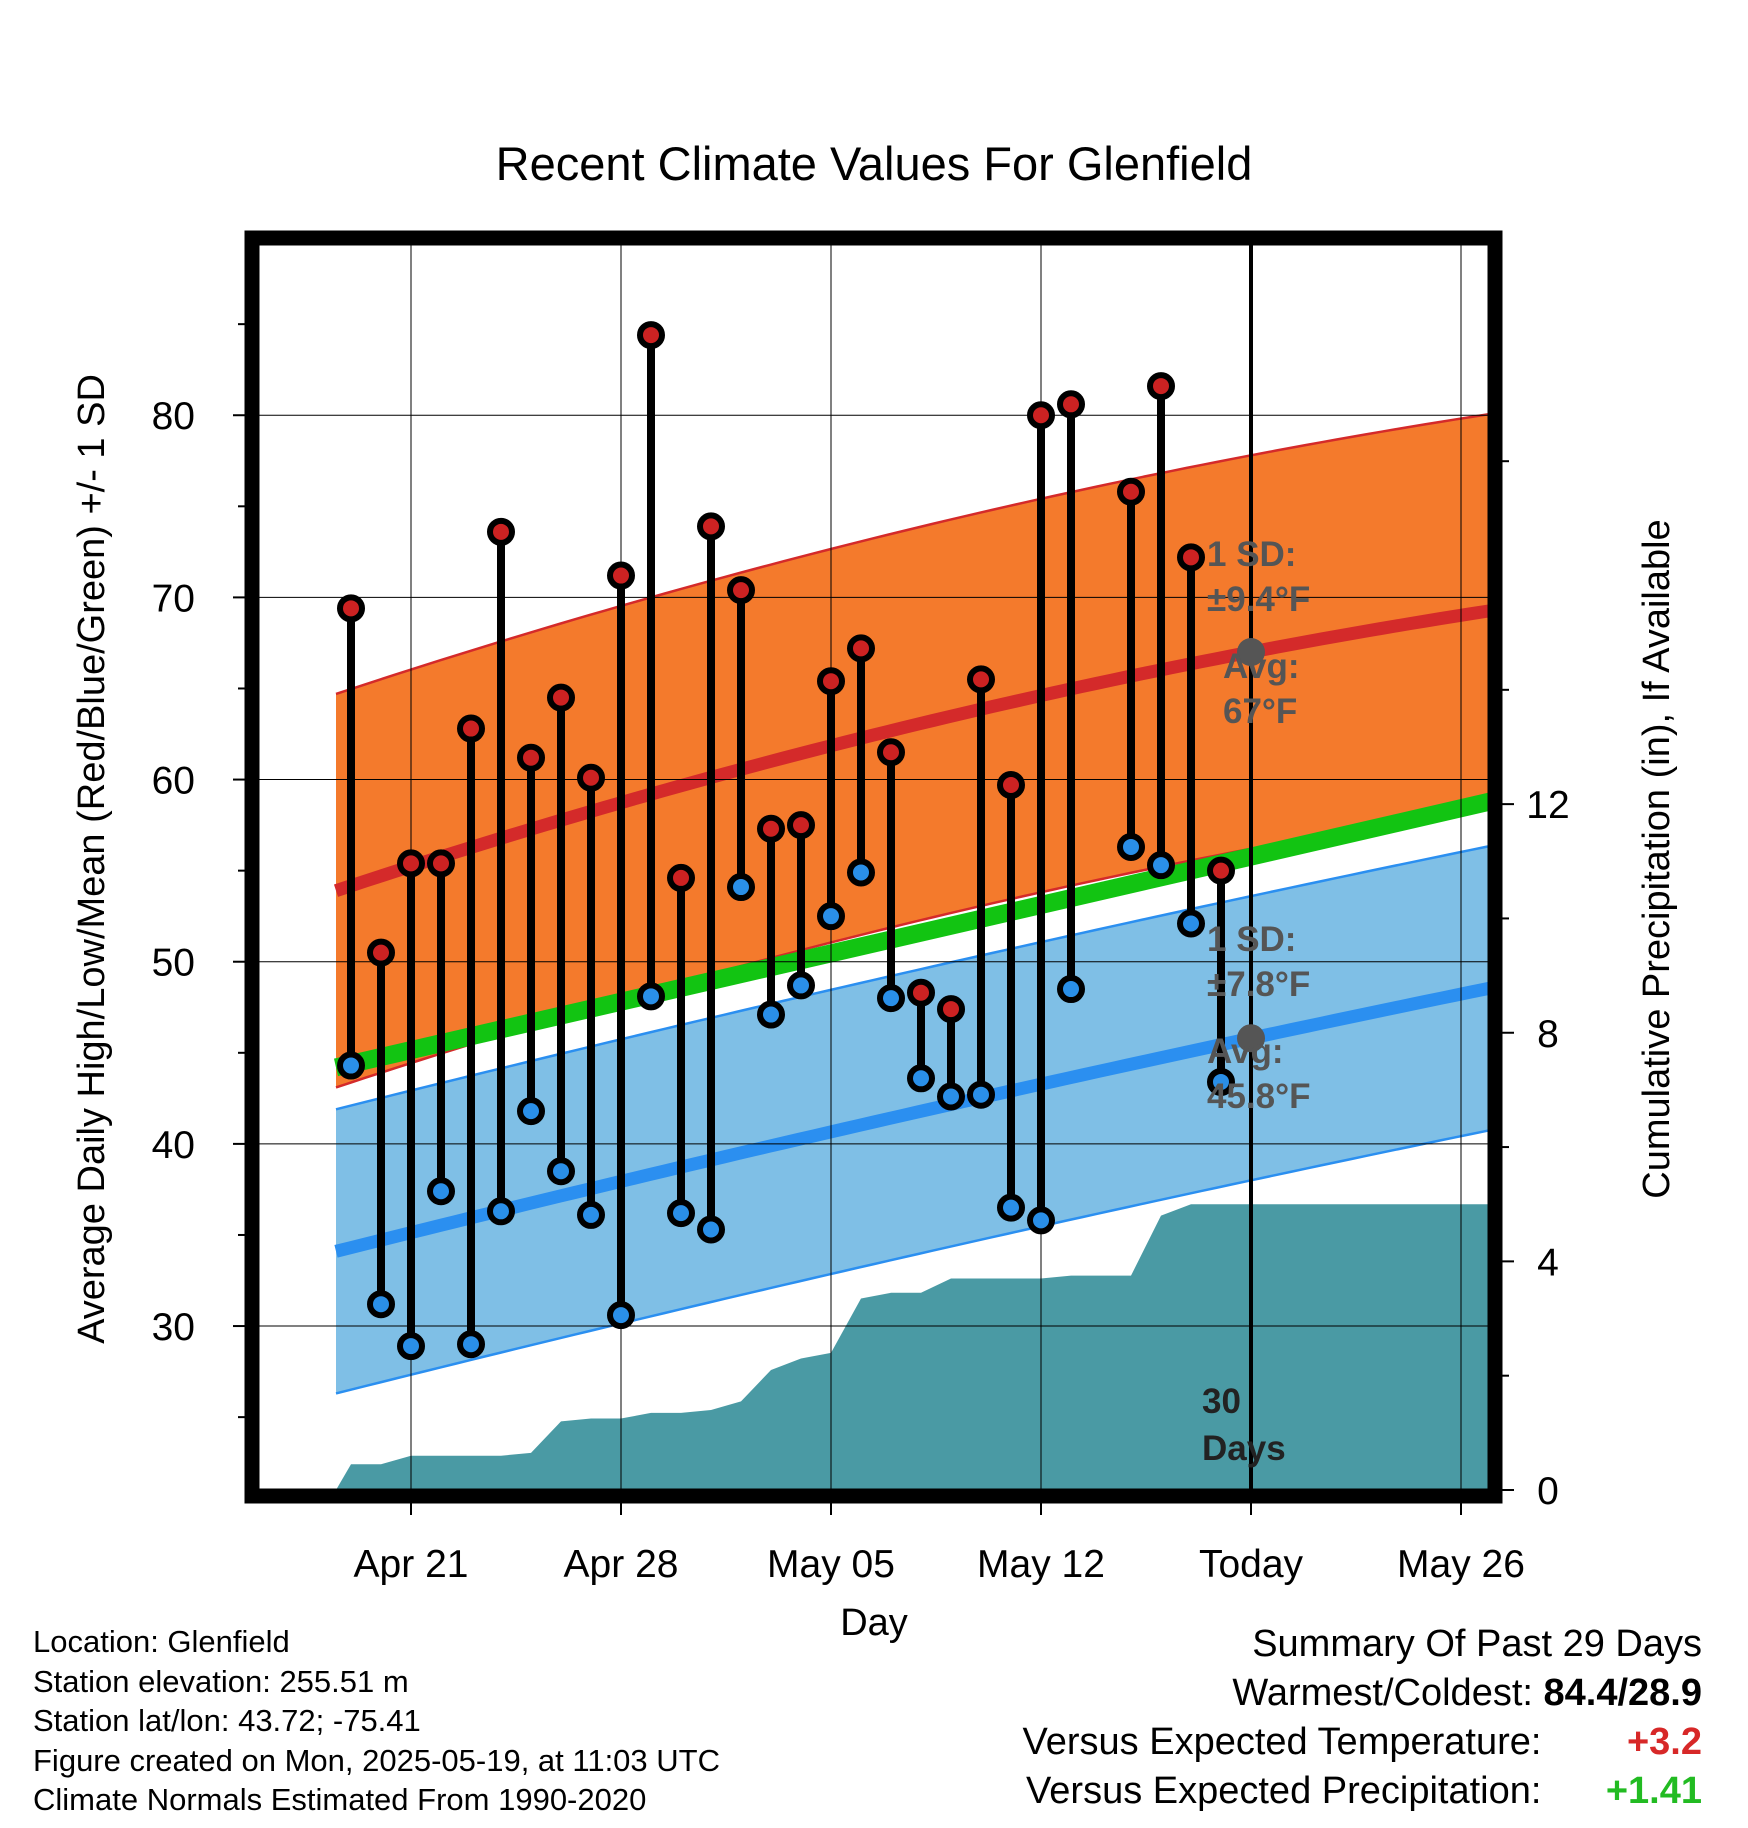 The image size is (1748, 1828). I want to click on summary-warm-cold: Warmest/Coldest: 84.4/28.9, so click(1362, 1693).